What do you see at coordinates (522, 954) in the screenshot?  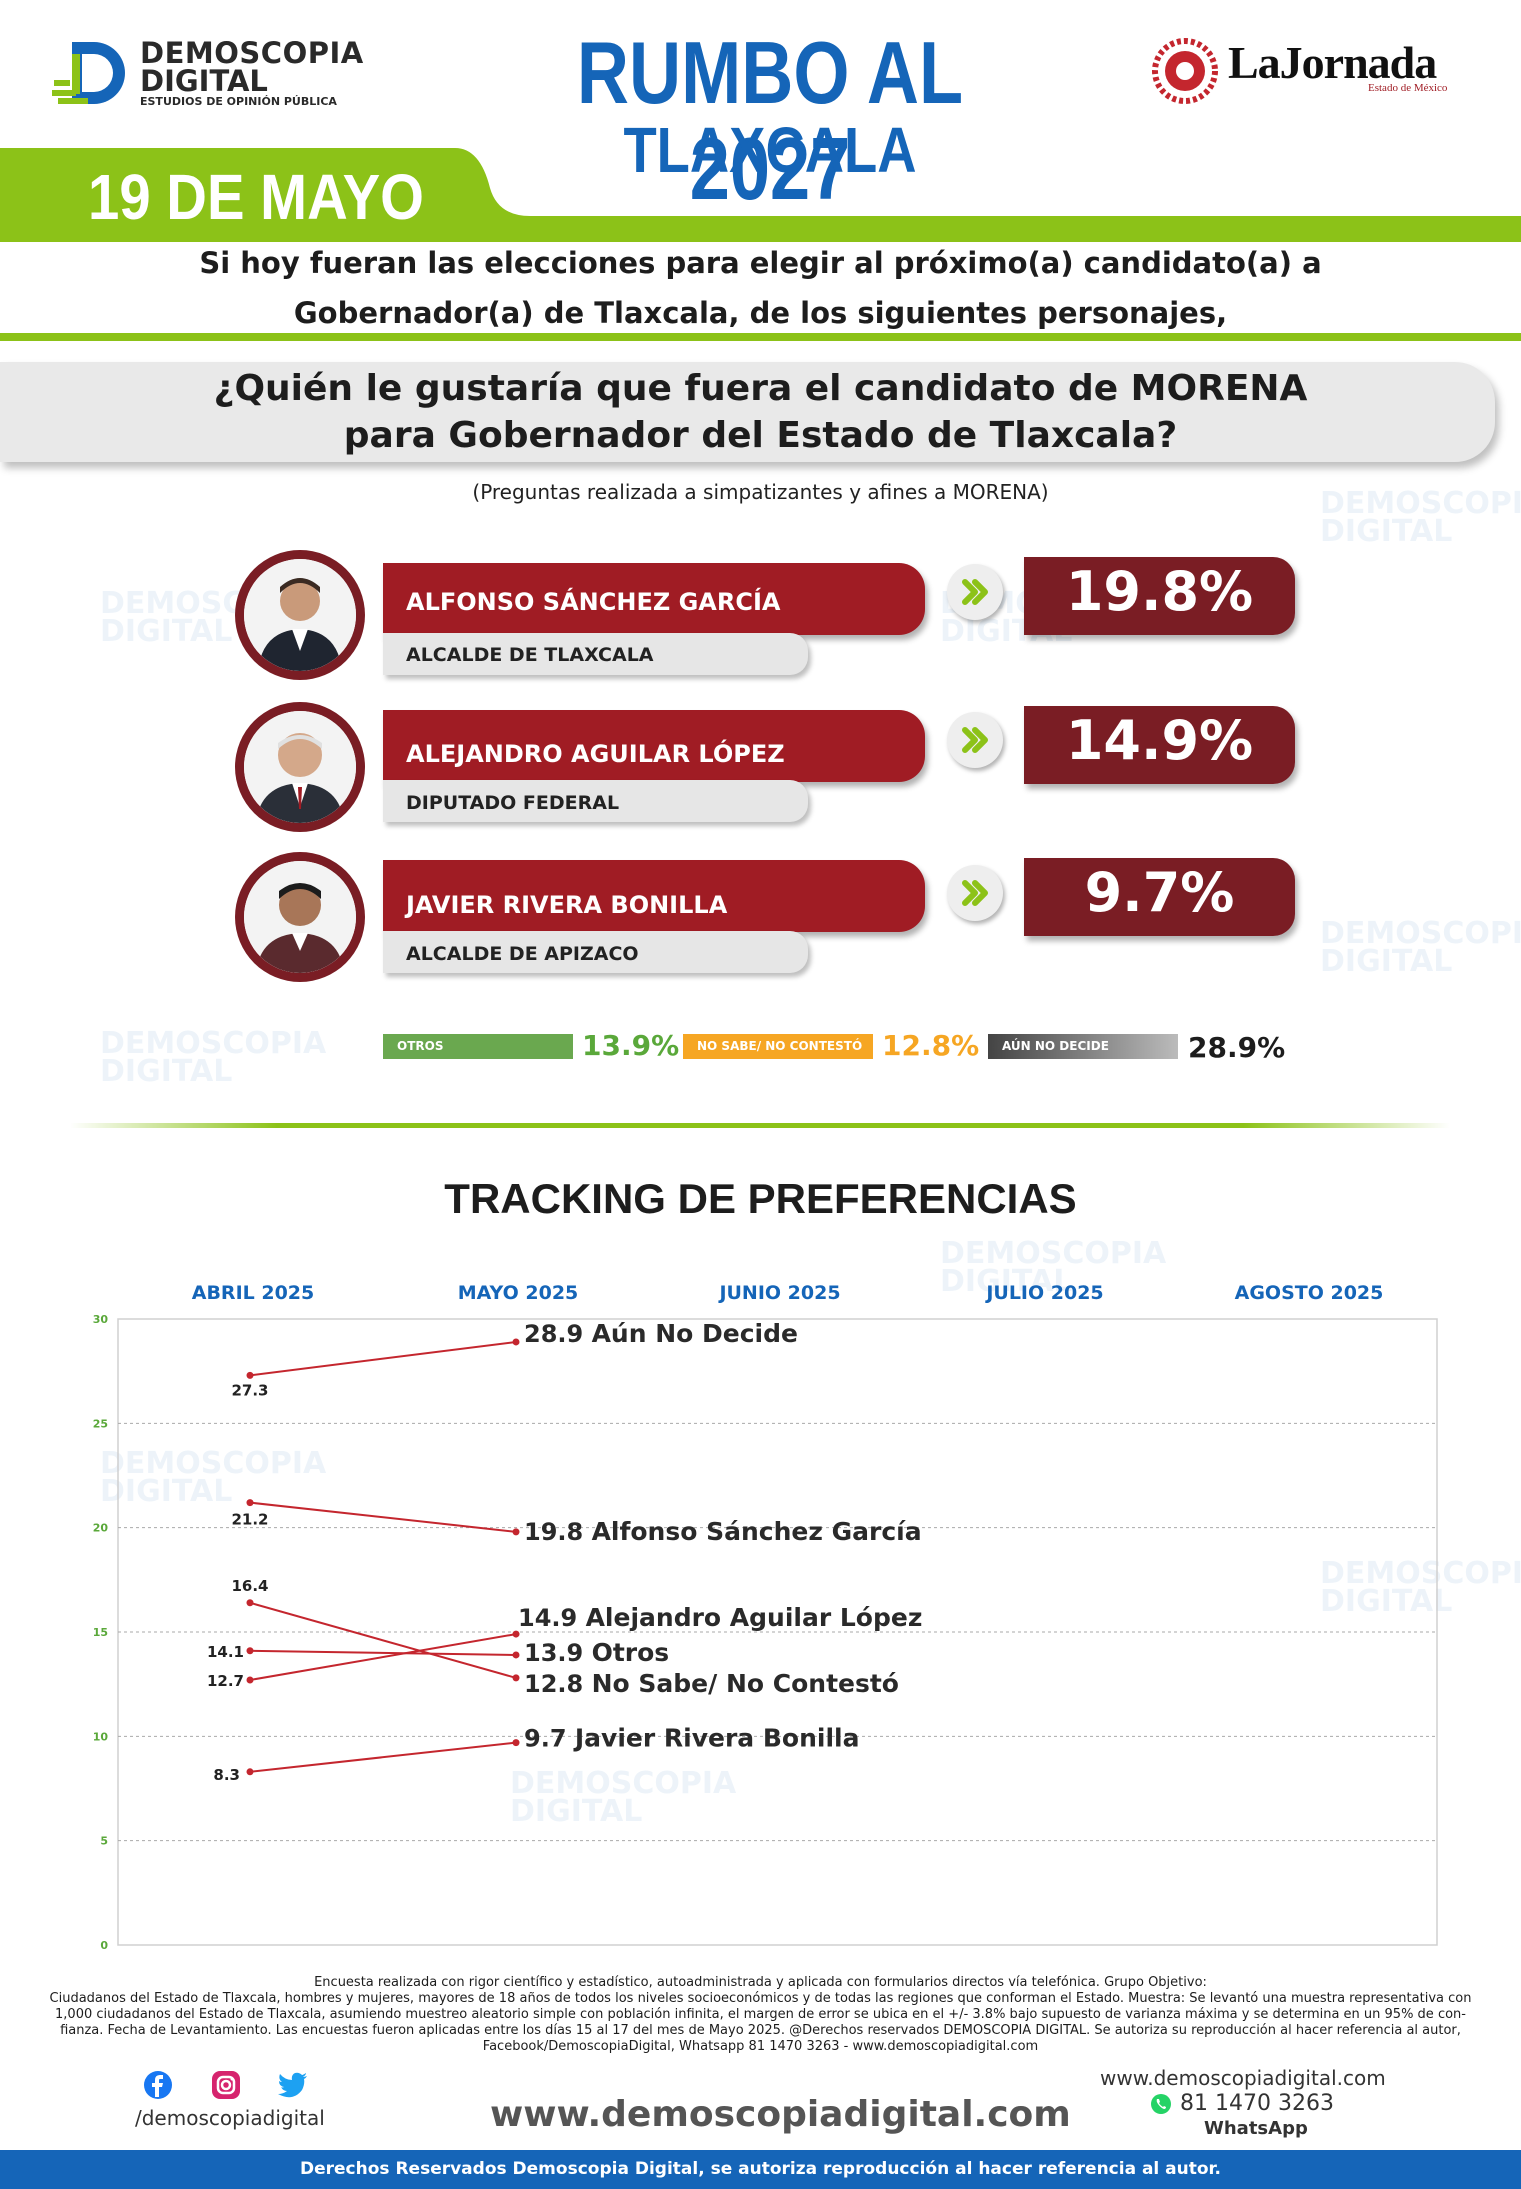 I see `candidate-role: ALCALDE DE APIZACO` at bounding box center [522, 954].